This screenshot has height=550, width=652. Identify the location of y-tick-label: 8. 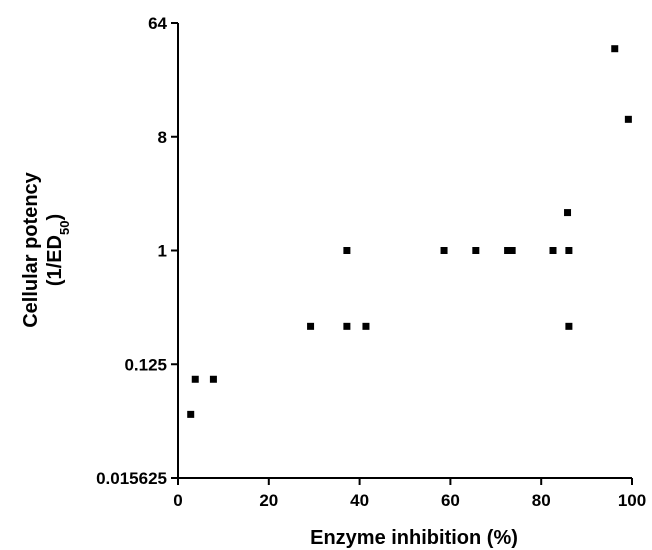
(162, 137).